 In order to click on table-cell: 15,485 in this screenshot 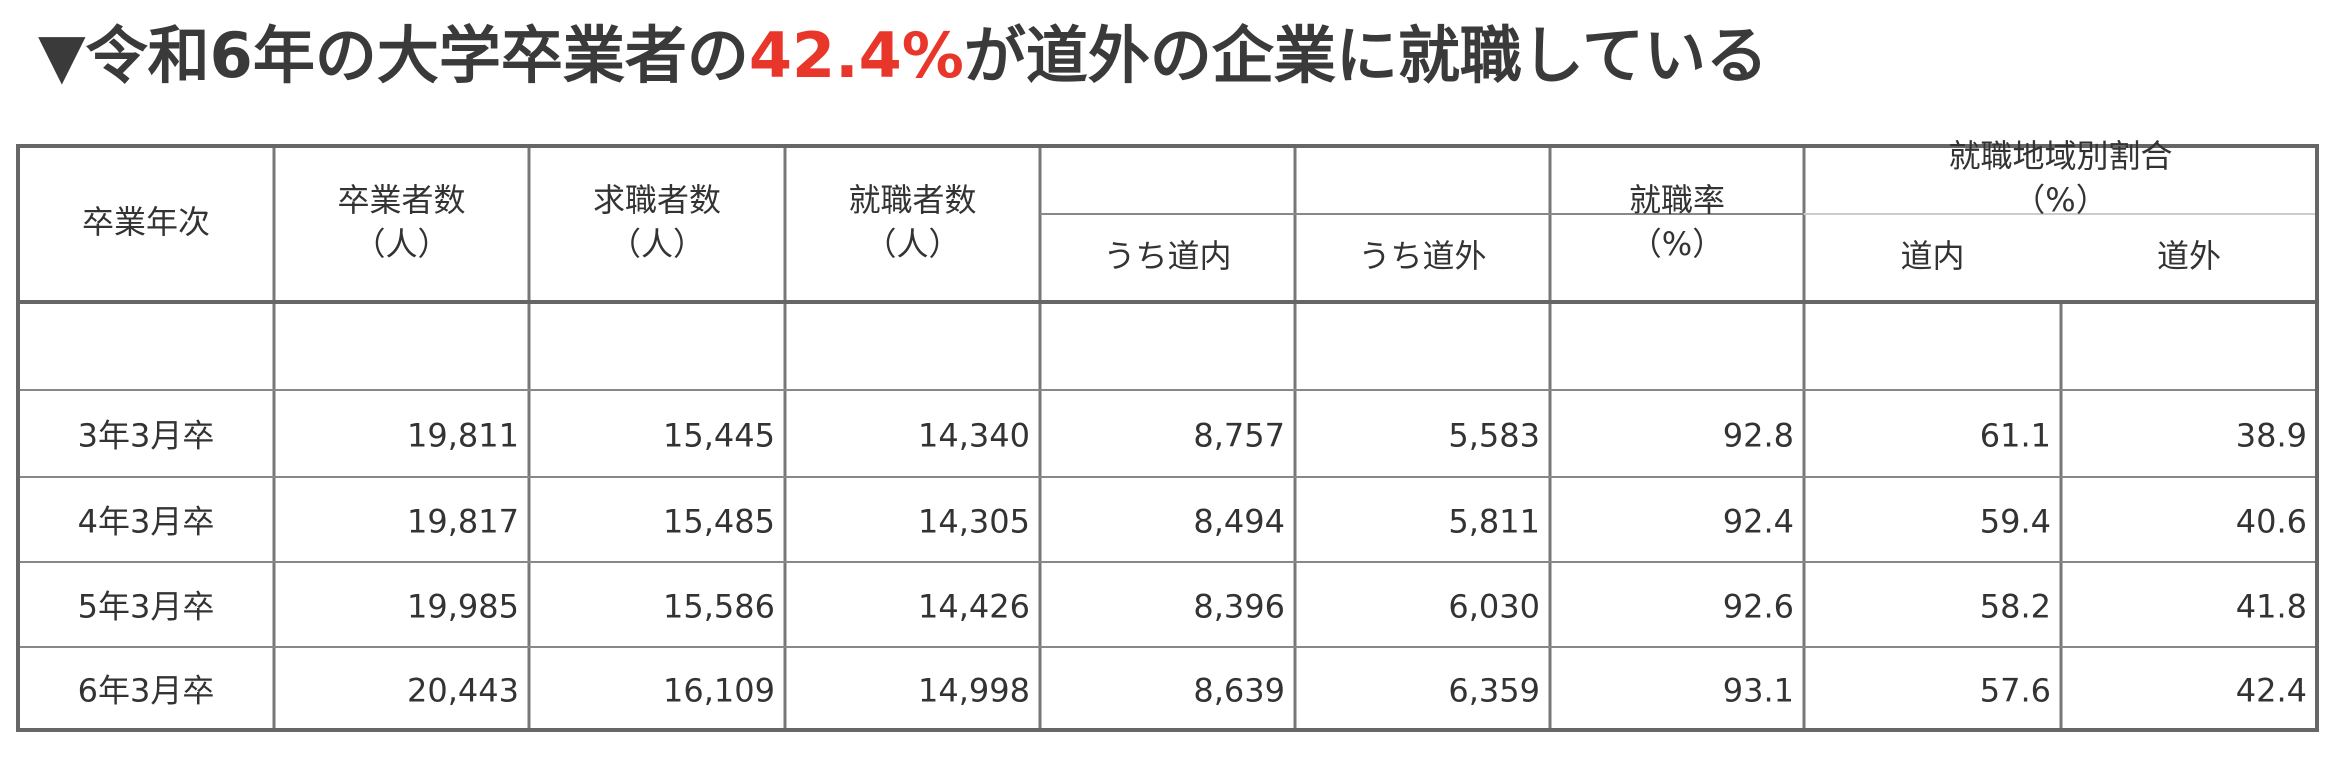, I will do `click(719, 522)`.